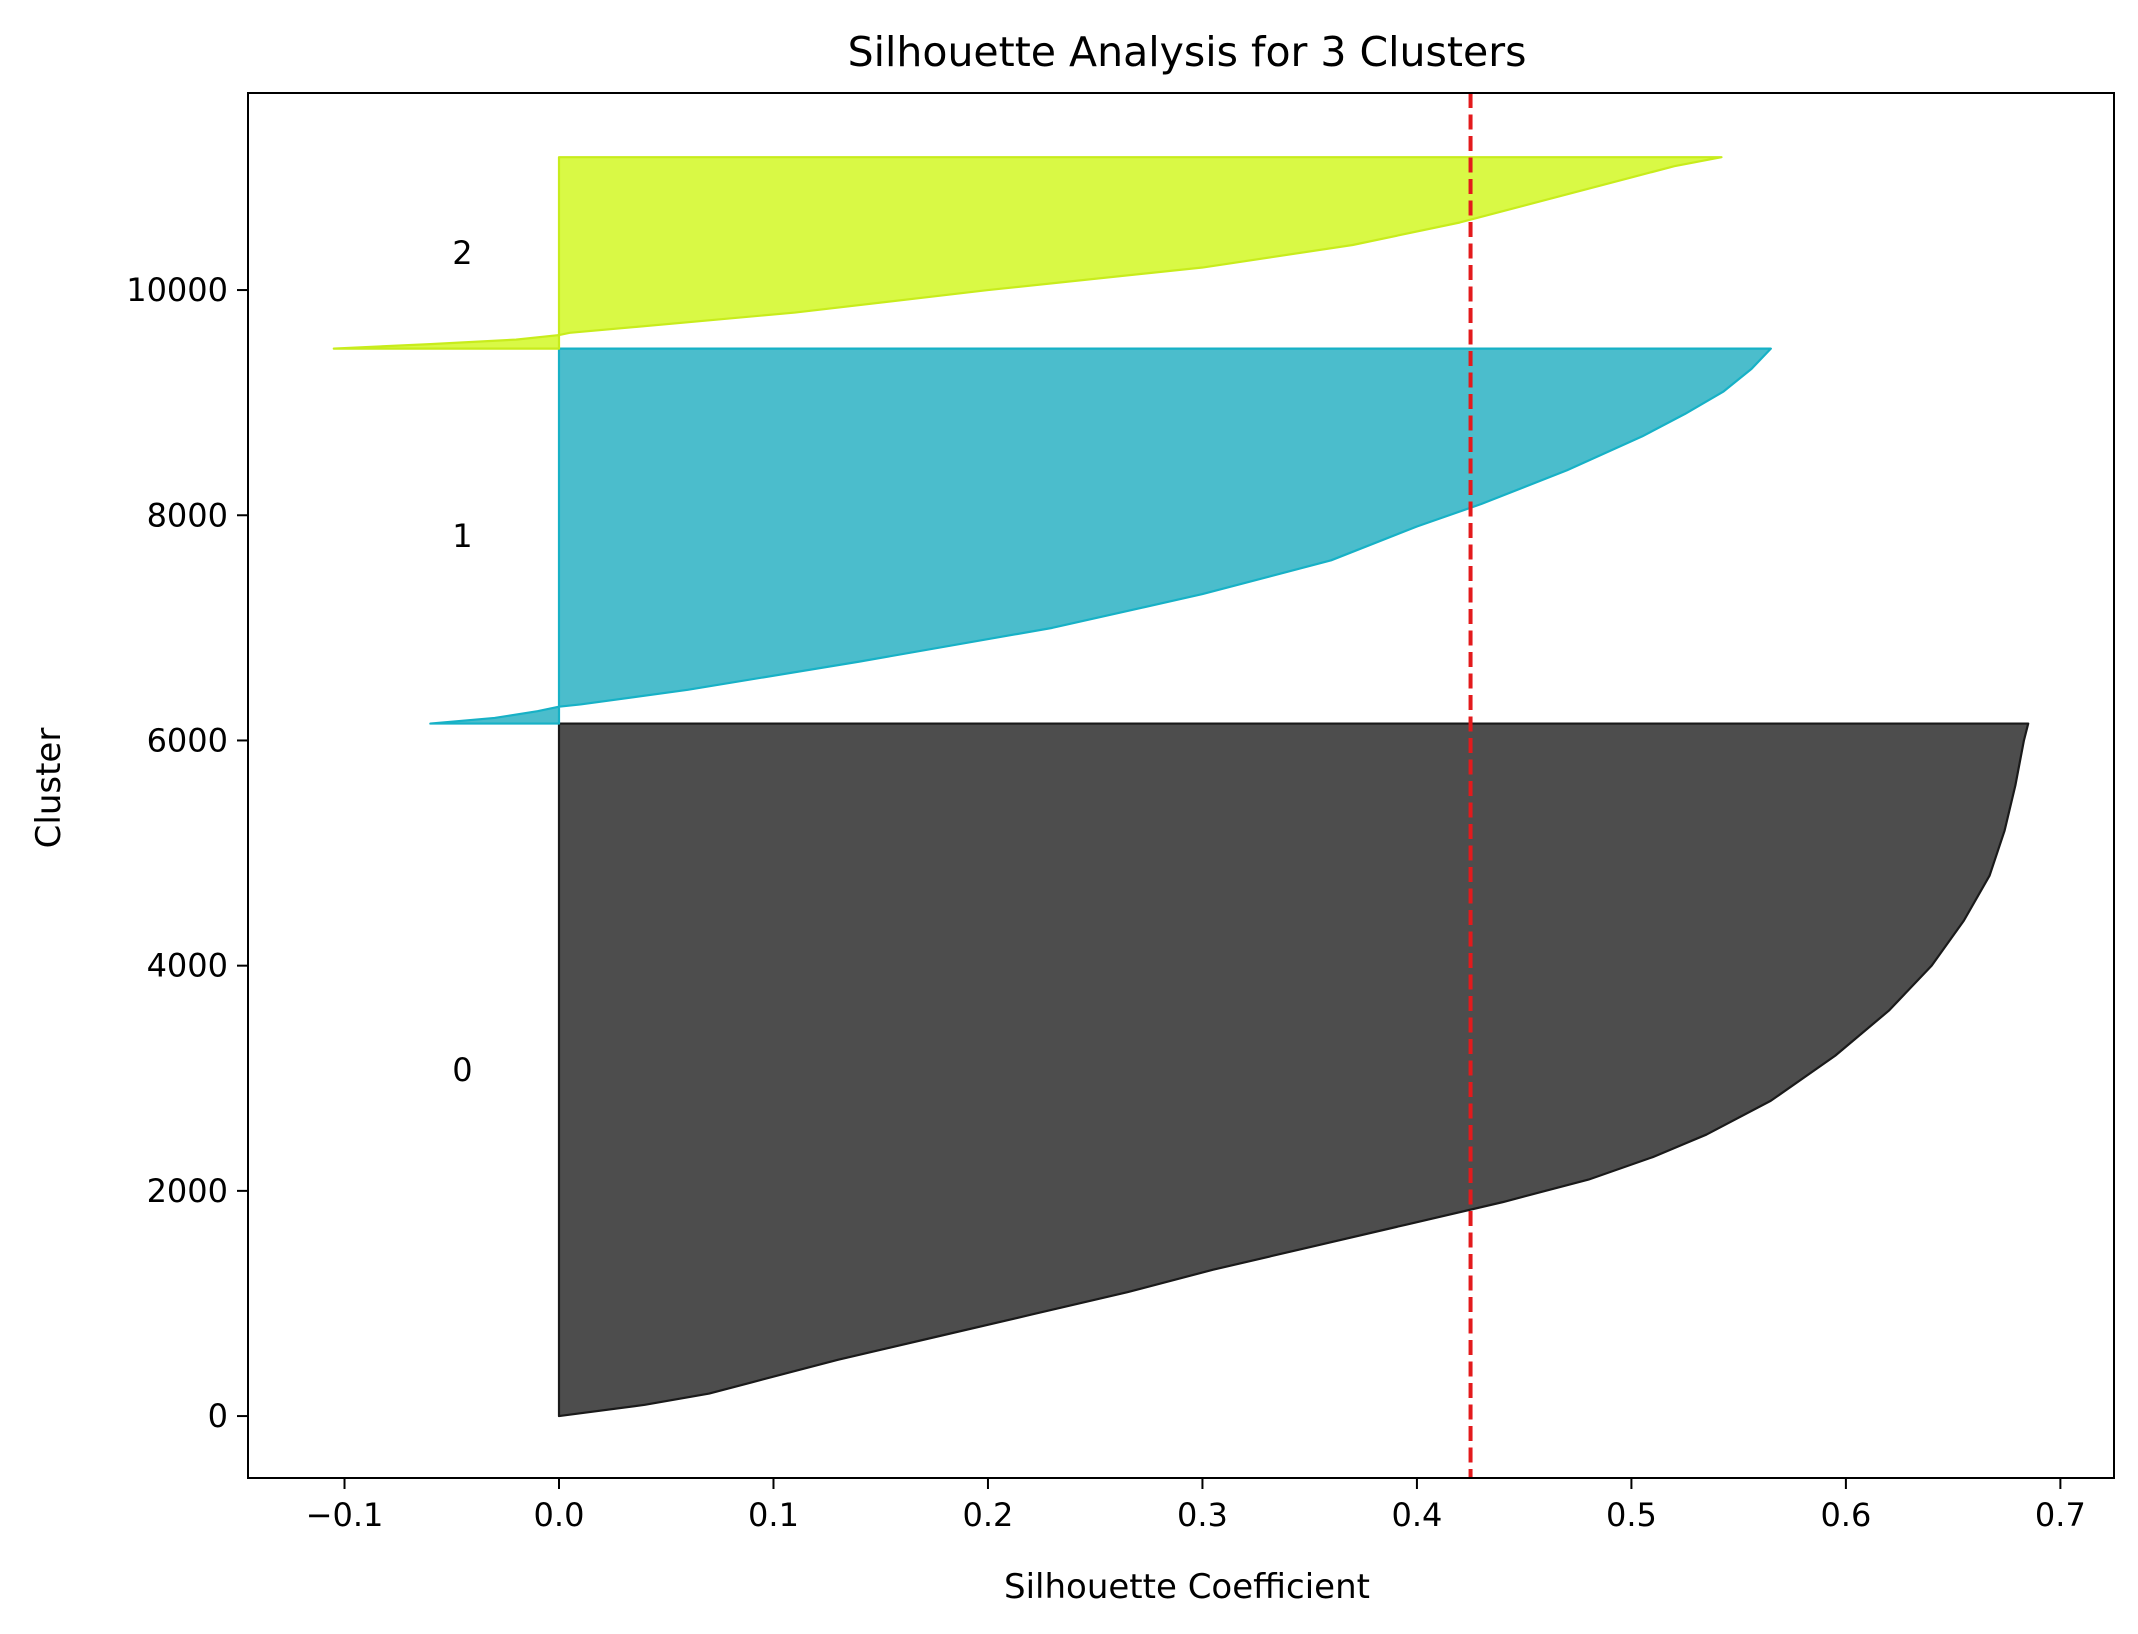  Describe the element at coordinates (1100, 536) in the screenshot. I see `cluster-1-silhouette` at that location.